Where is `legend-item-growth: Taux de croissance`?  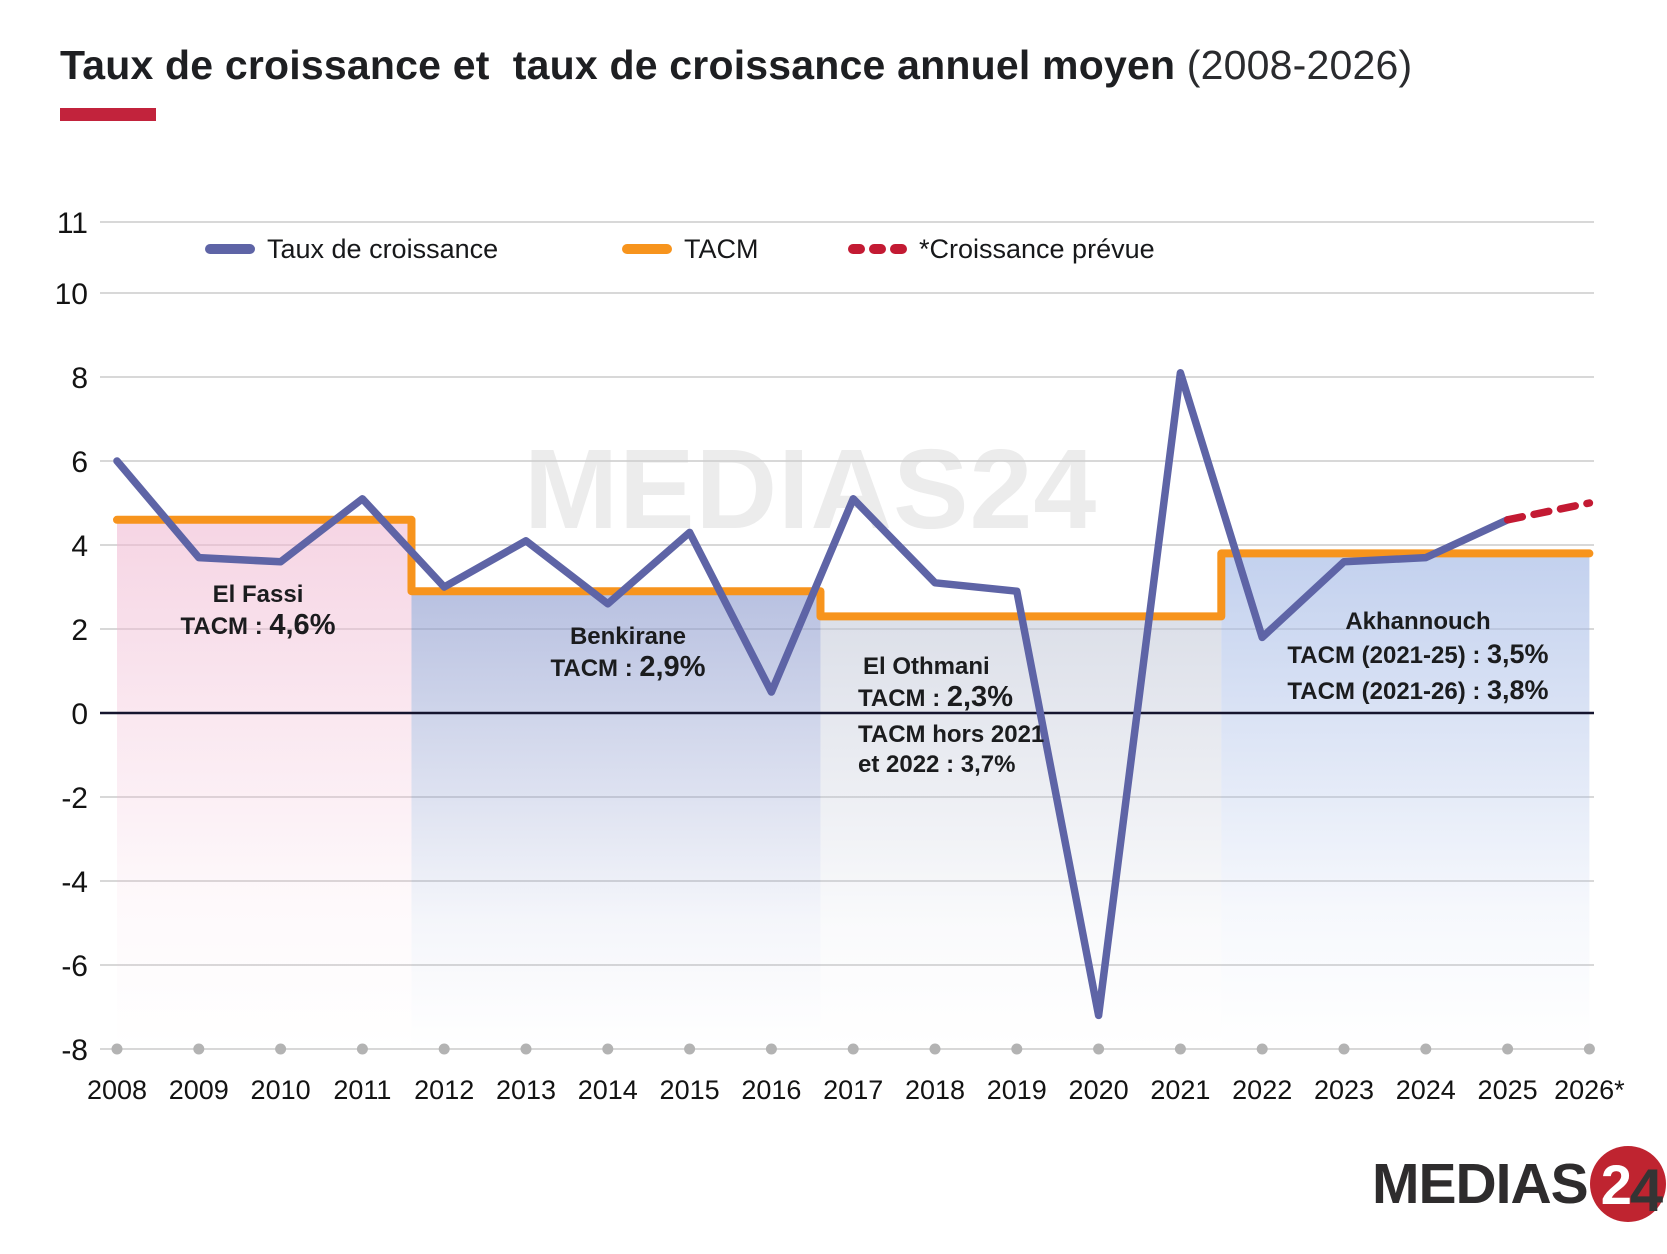
legend-item-growth: Taux de croissance is located at coordinates (351, 249).